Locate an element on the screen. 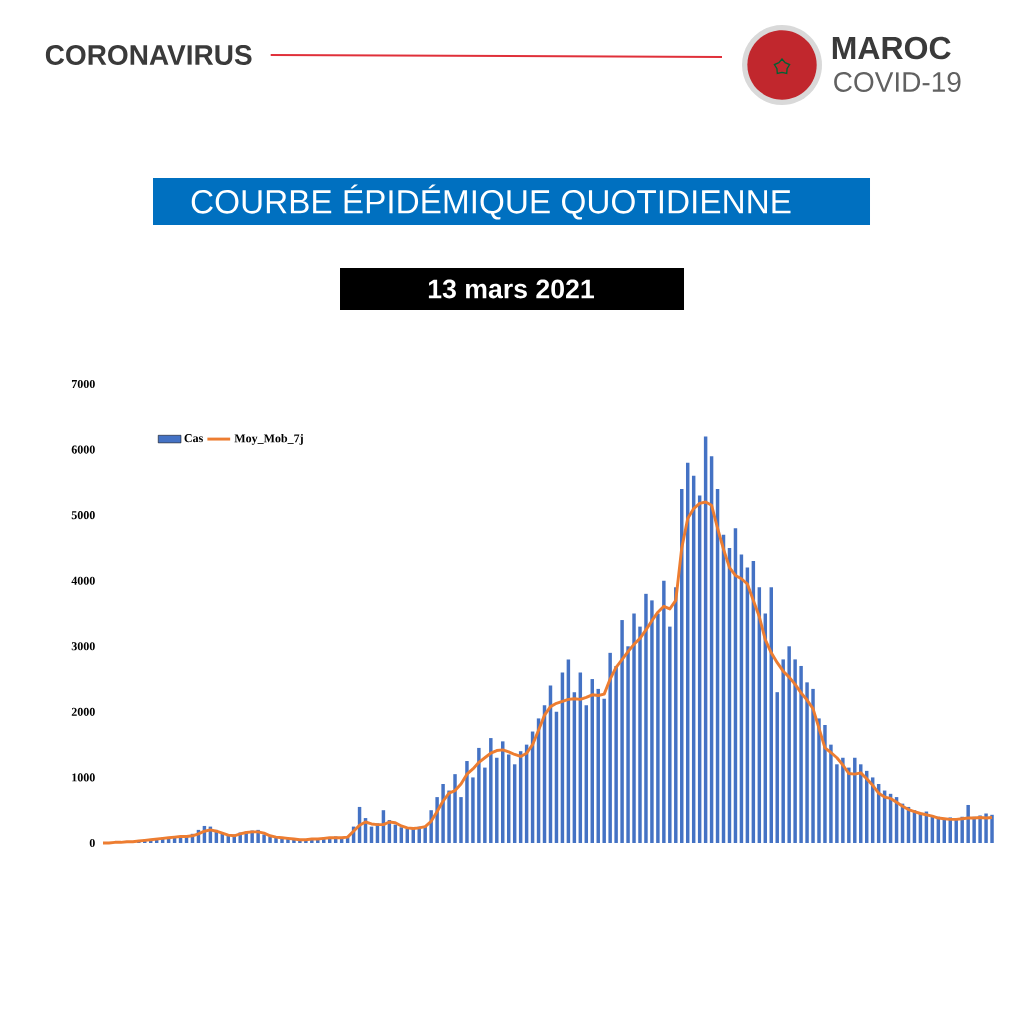 This screenshot has width=1024, height=1024. text: MAROC is located at coordinates (891, 48).